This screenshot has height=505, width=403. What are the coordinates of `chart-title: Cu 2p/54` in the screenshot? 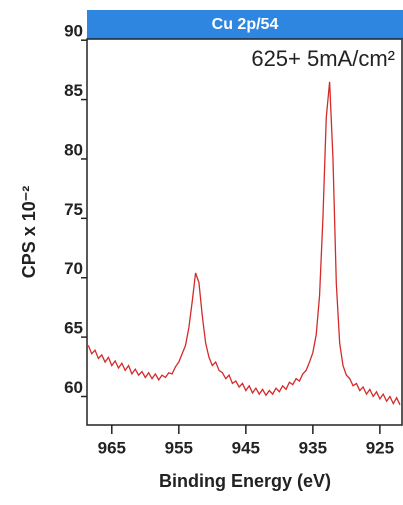 It's located at (245, 24).